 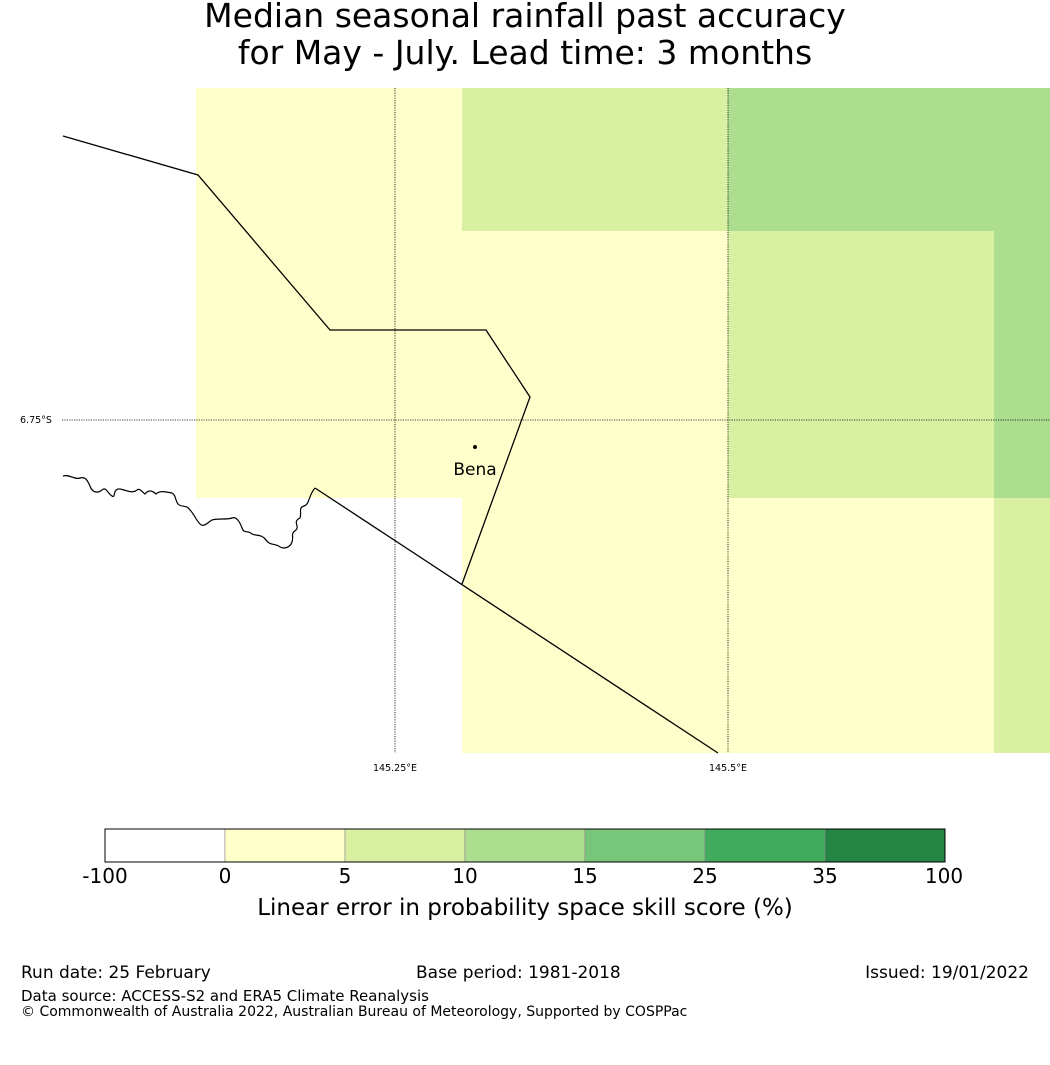 I want to click on issued-date: Issued: 19/01/2022, so click(x=947, y=973).